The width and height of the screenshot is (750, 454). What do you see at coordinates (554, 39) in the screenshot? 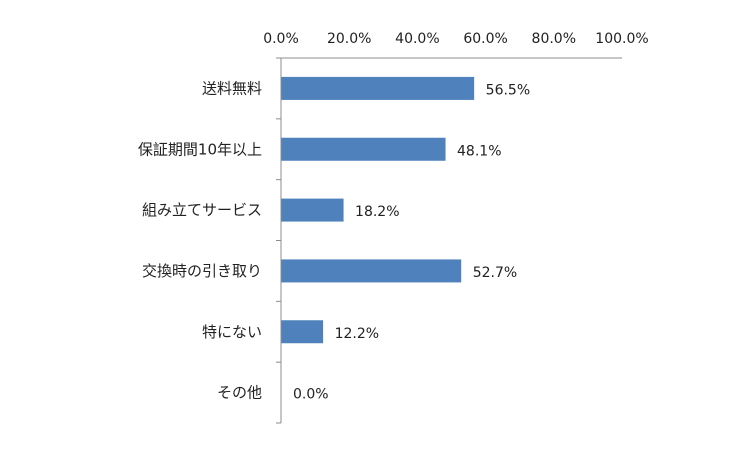
I see `x-tick-label: 80.0%` at bounding box center [554, 39].